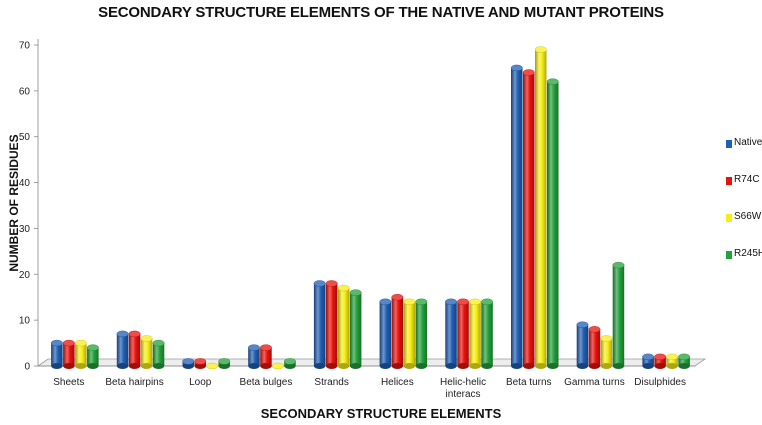 Image resolution: width=762 pixels, height=425 pixels. I want to click on x-tick-label: Beta turns, so click(529, 382).